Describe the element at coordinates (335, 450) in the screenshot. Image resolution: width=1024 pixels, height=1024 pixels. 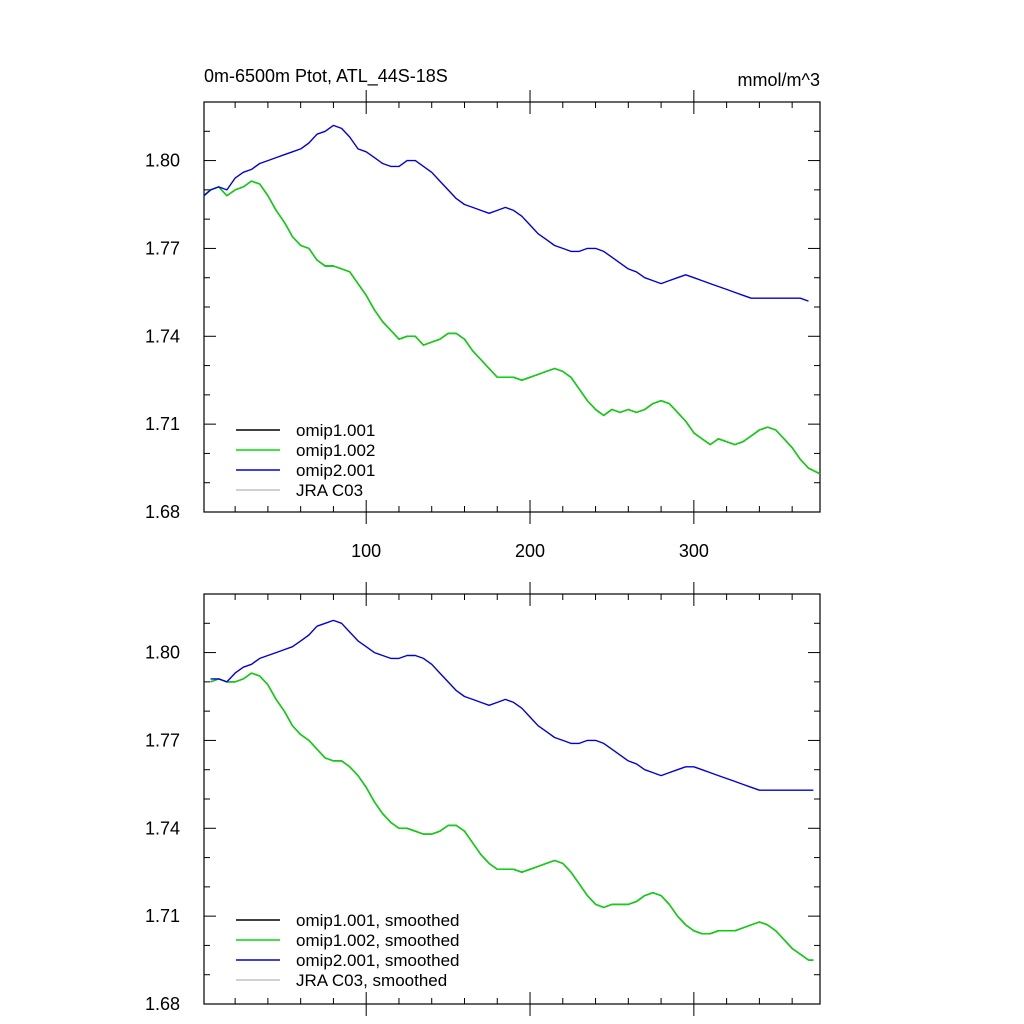
I see `legend-label: omip1.002` at that location.